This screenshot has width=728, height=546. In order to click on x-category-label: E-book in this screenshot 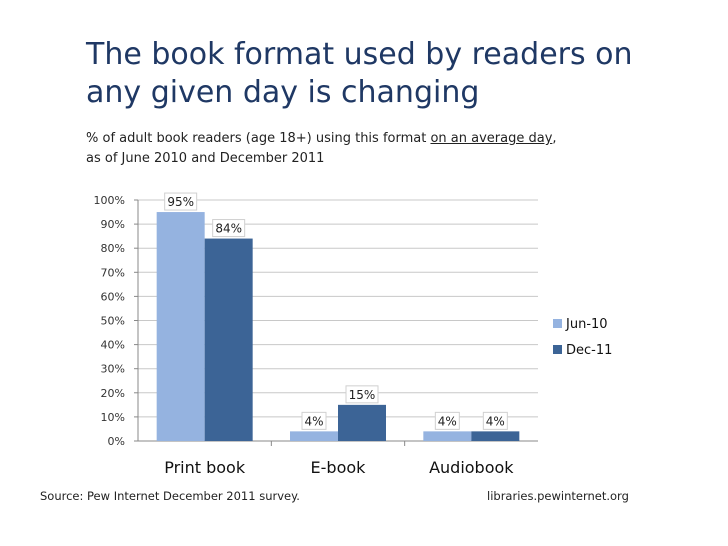, I will do `click(339, 467)`.